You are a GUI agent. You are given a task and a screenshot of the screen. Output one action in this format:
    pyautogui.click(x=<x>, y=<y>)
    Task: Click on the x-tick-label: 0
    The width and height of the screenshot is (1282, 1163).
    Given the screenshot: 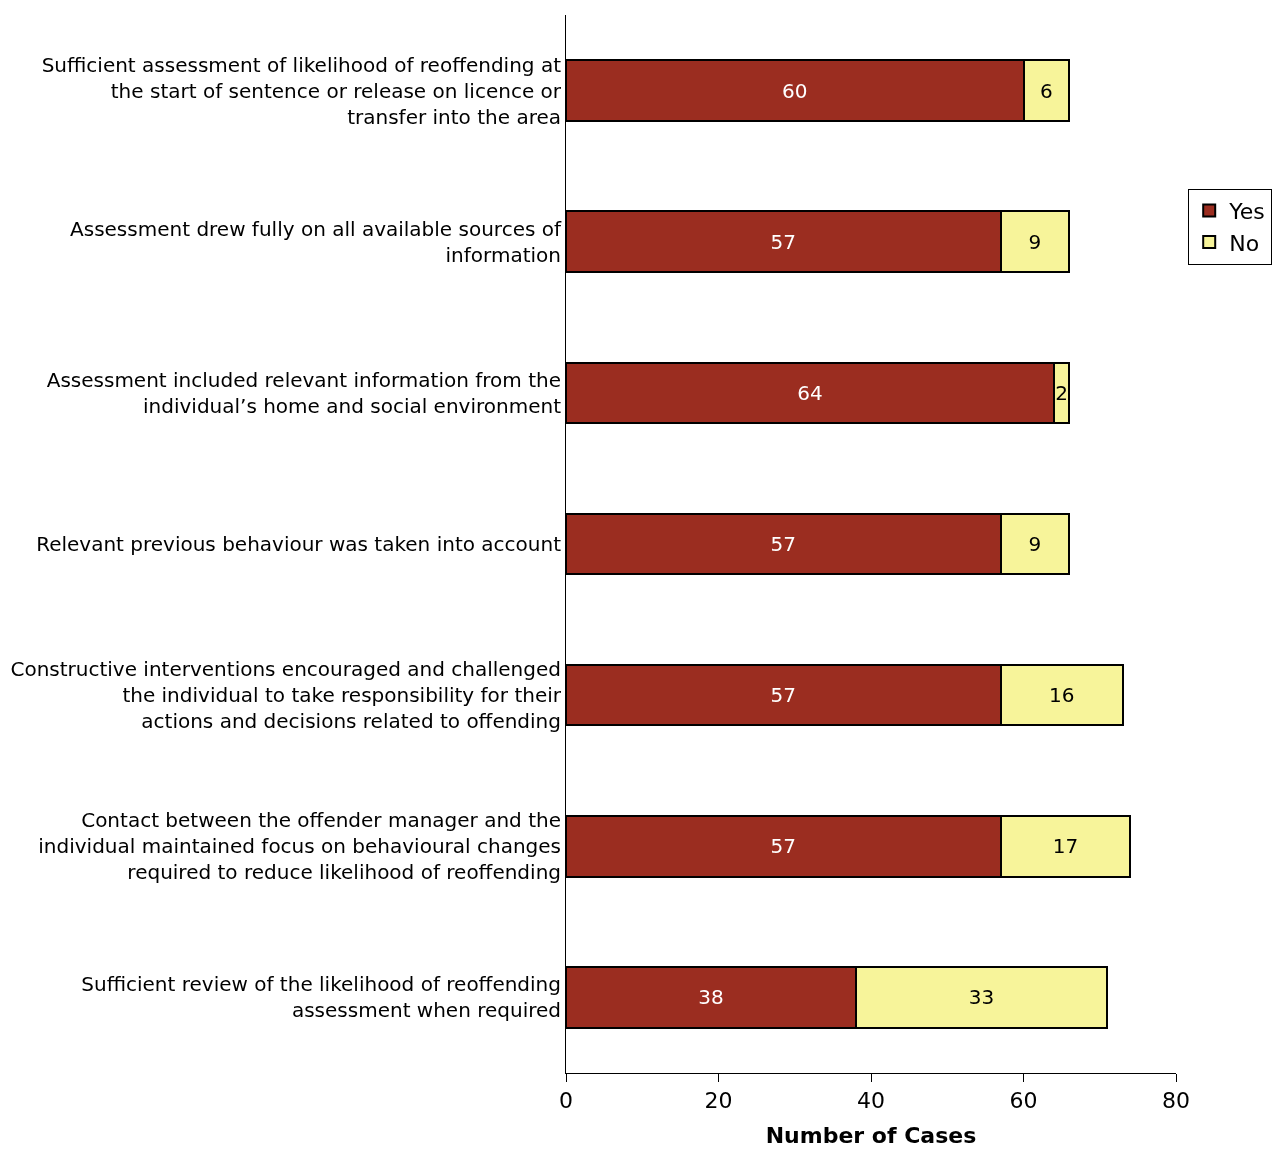 What is the action you would take?
    pyautogui.click(x=566, y=1101)
    